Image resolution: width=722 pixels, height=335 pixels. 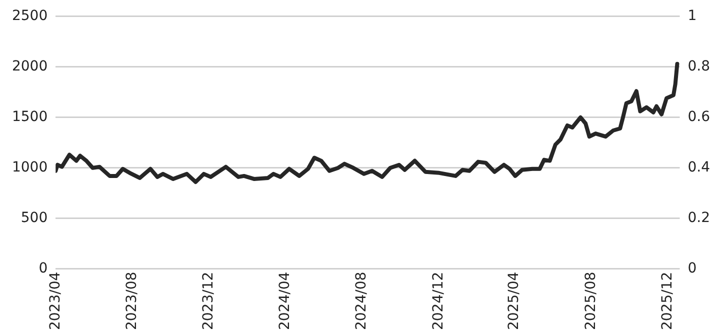 What do you see at coordinates (590, 301) in the screenshot?
I see `x-tick-label: 2025/08` at bounding box center [590, 301].